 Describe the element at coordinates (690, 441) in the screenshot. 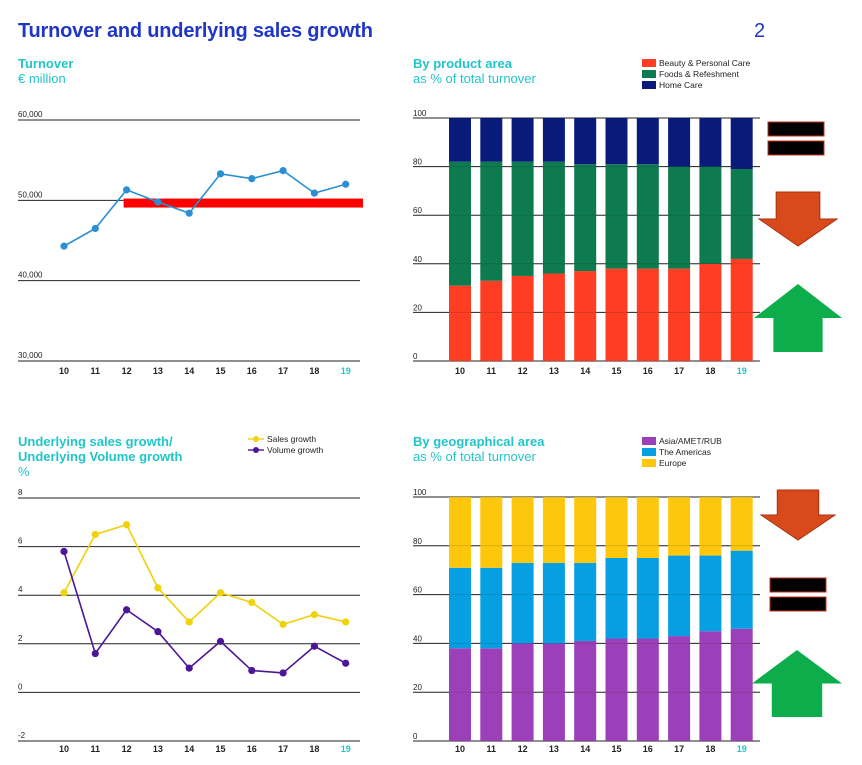

I see `geo-legend-label: Asia/AMET/RUB` at that location.